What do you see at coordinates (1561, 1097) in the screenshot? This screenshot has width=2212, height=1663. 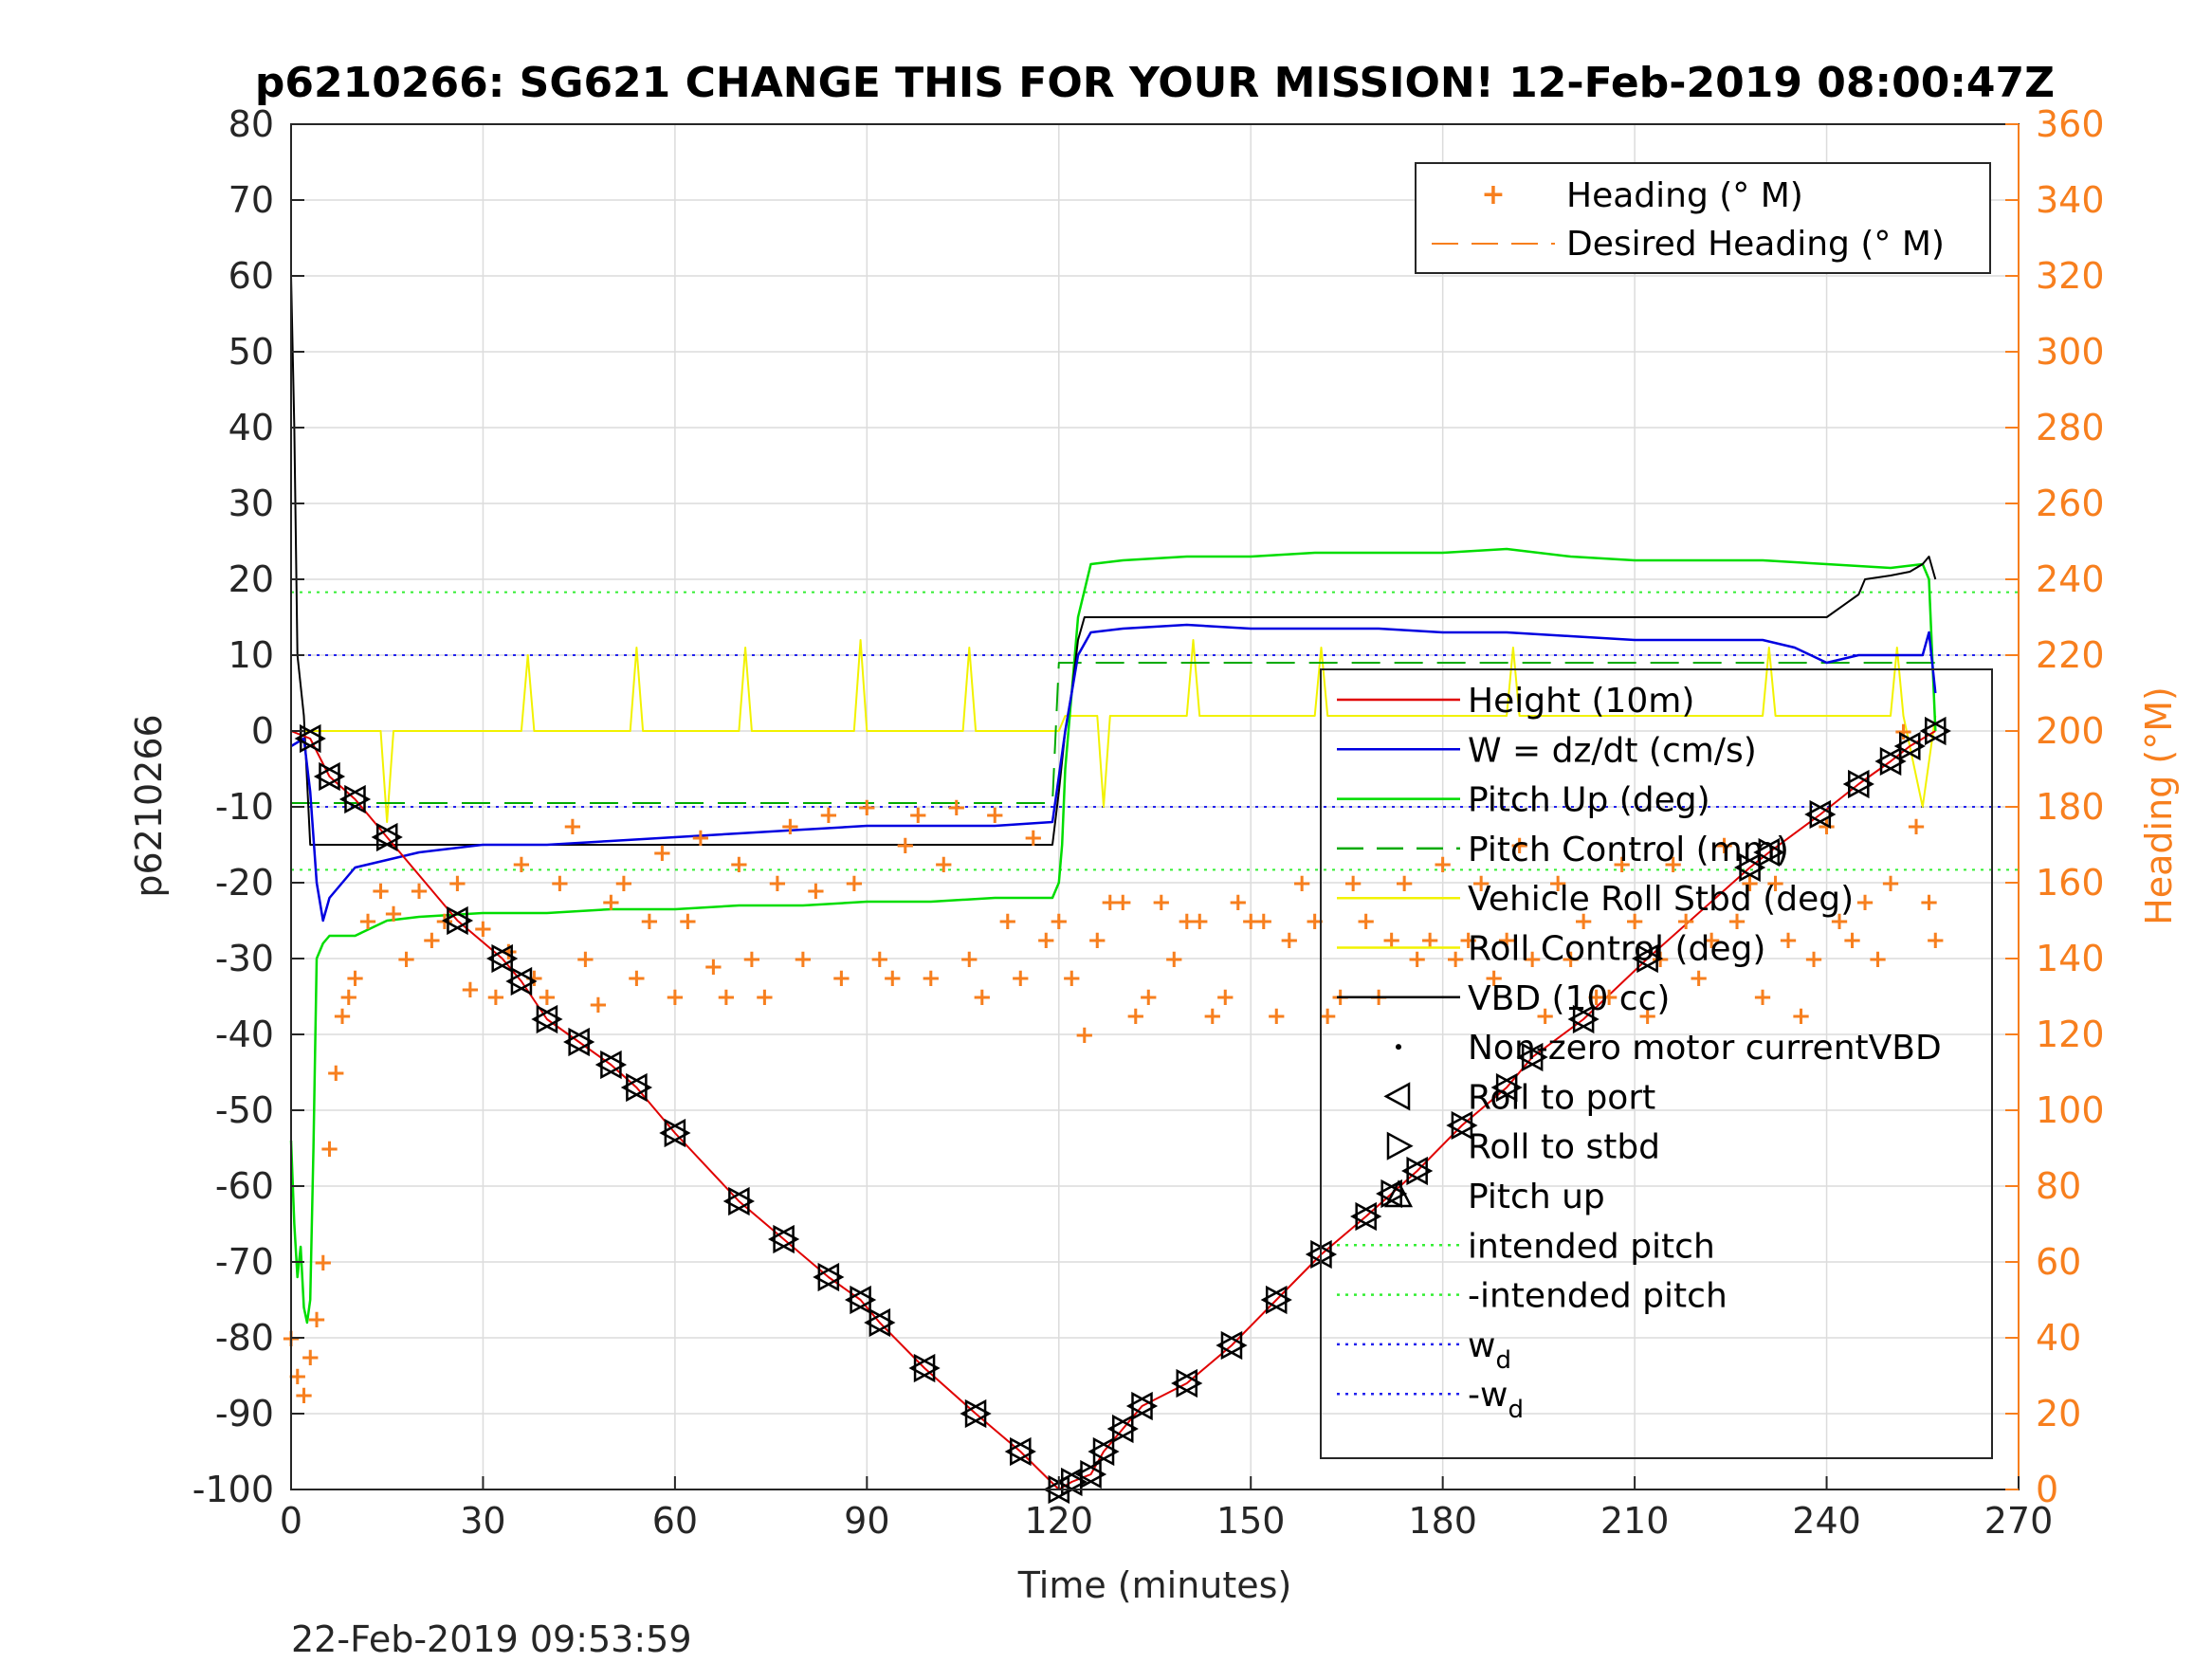 I see `legend-entry-label: Roll to port` at bounding box center [1561, 1097].